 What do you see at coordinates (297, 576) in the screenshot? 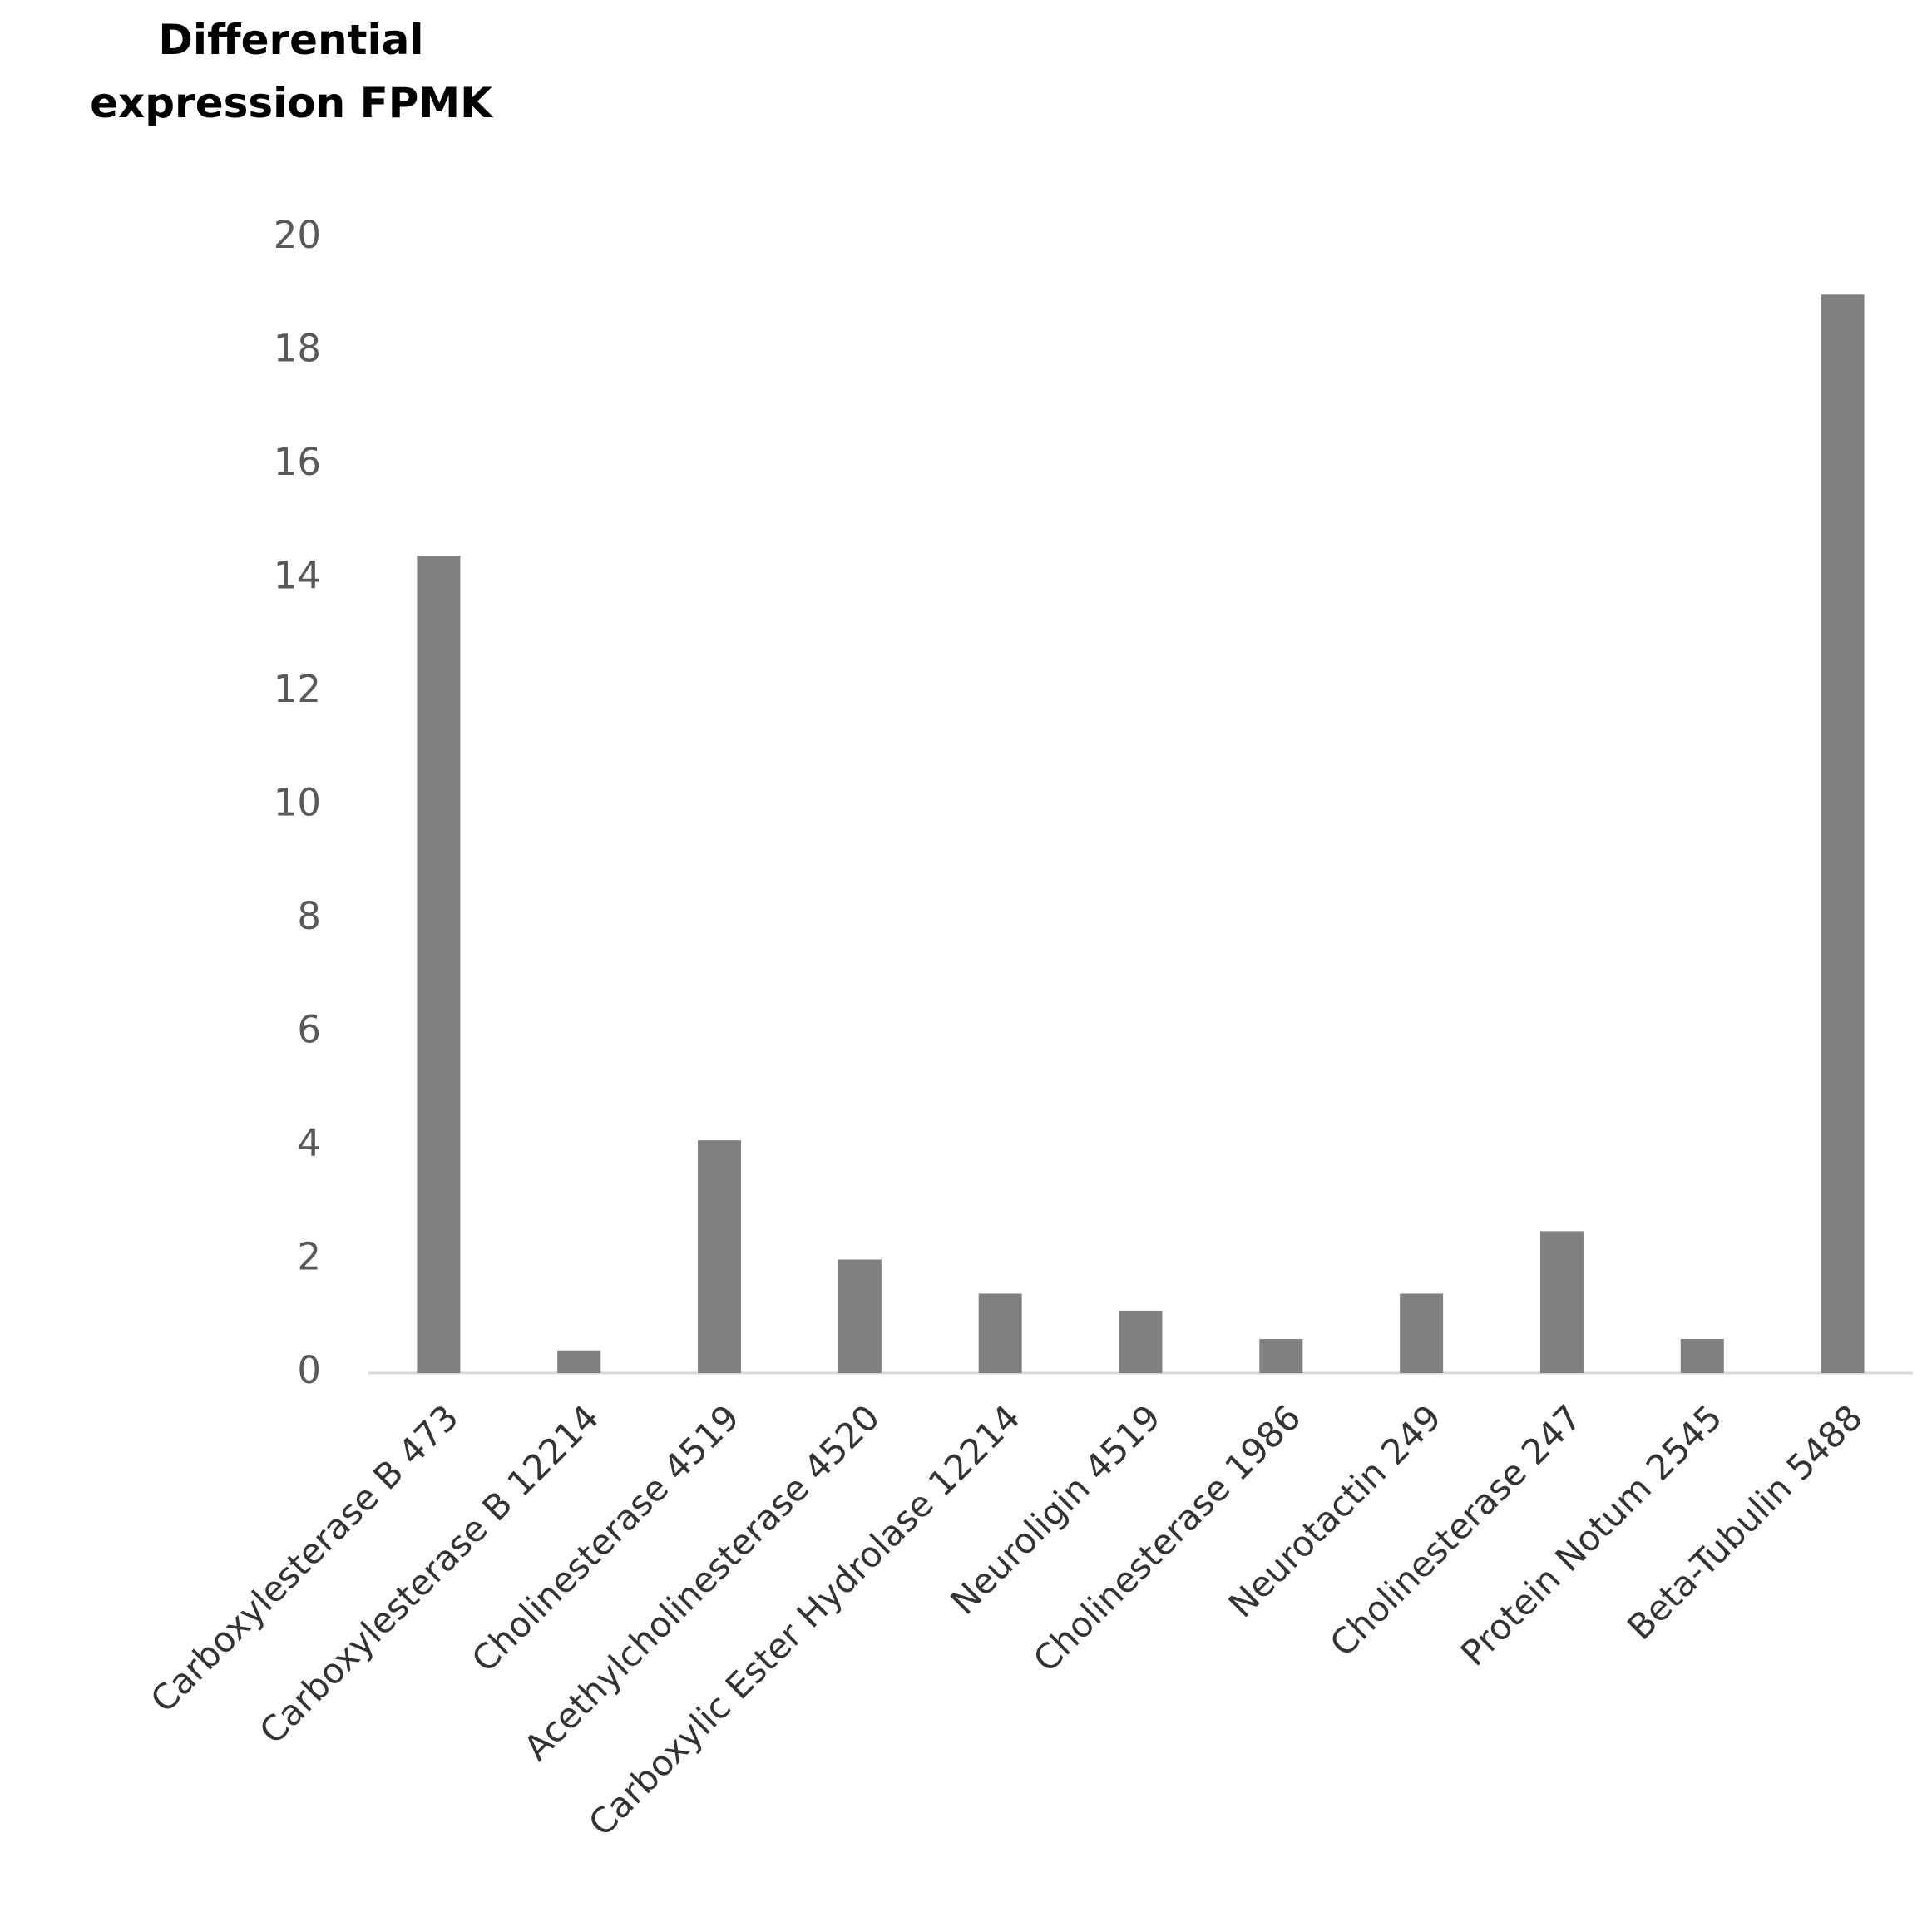
I see `y-tick-label: 14` at bounding box center [297, 576].